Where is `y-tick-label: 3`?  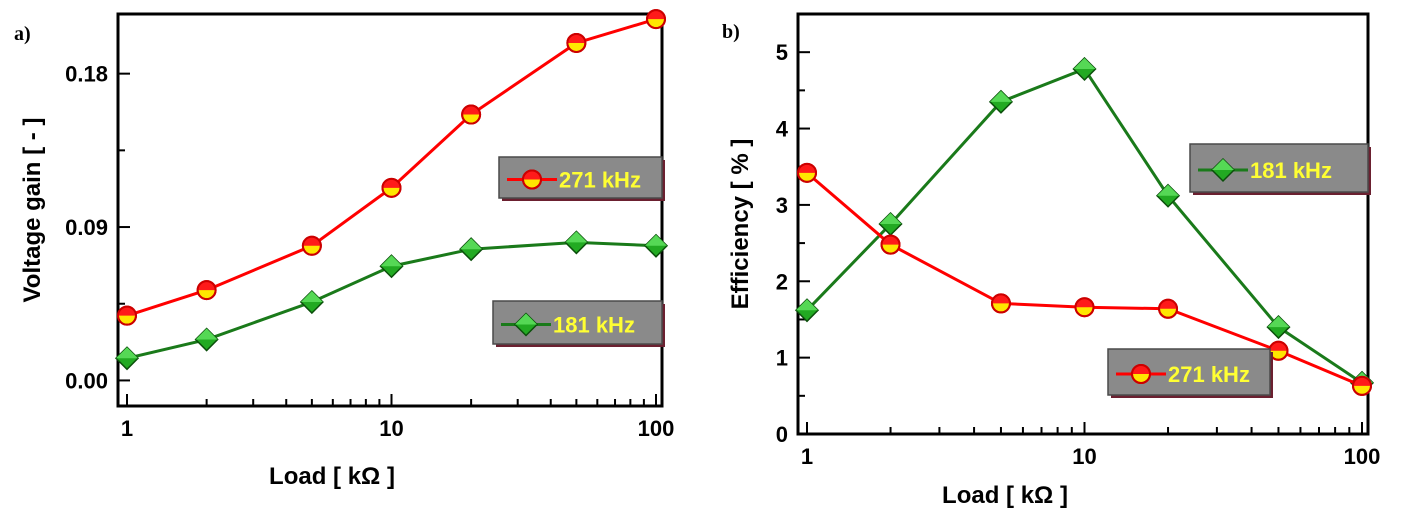
y-tick-label: 3 is located at coordinates (782, 205).